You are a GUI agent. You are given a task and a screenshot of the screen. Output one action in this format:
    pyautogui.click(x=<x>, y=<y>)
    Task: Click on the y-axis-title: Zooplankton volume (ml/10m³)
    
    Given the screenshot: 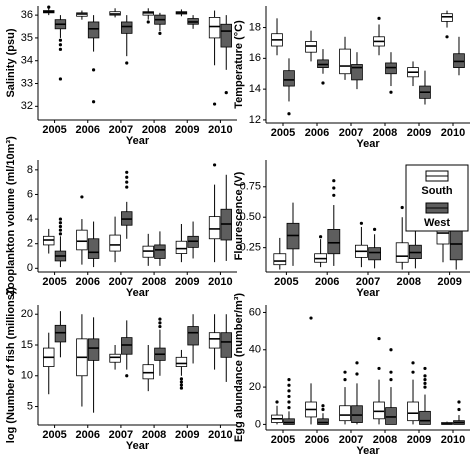 What is the action you would take?
    pyautogui.click(x=11, y=216)
    